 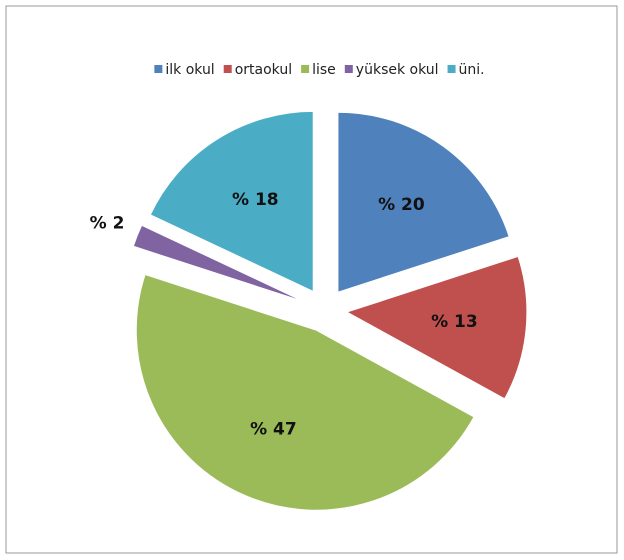 What do you see at coordinates (263, 70) in the screenshot?
I see `legend-label: ortaokul` at bounding box center [263, 70].